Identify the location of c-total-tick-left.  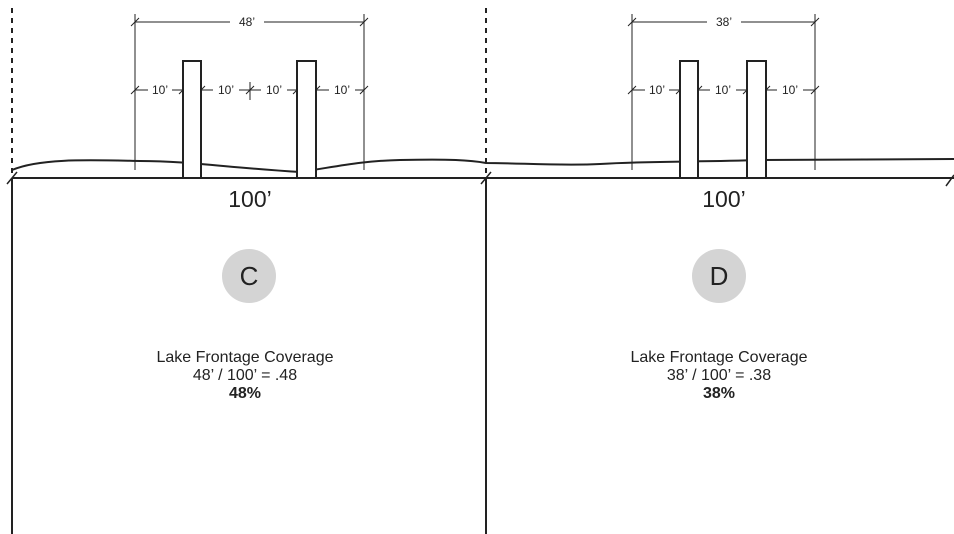
(135, 22).